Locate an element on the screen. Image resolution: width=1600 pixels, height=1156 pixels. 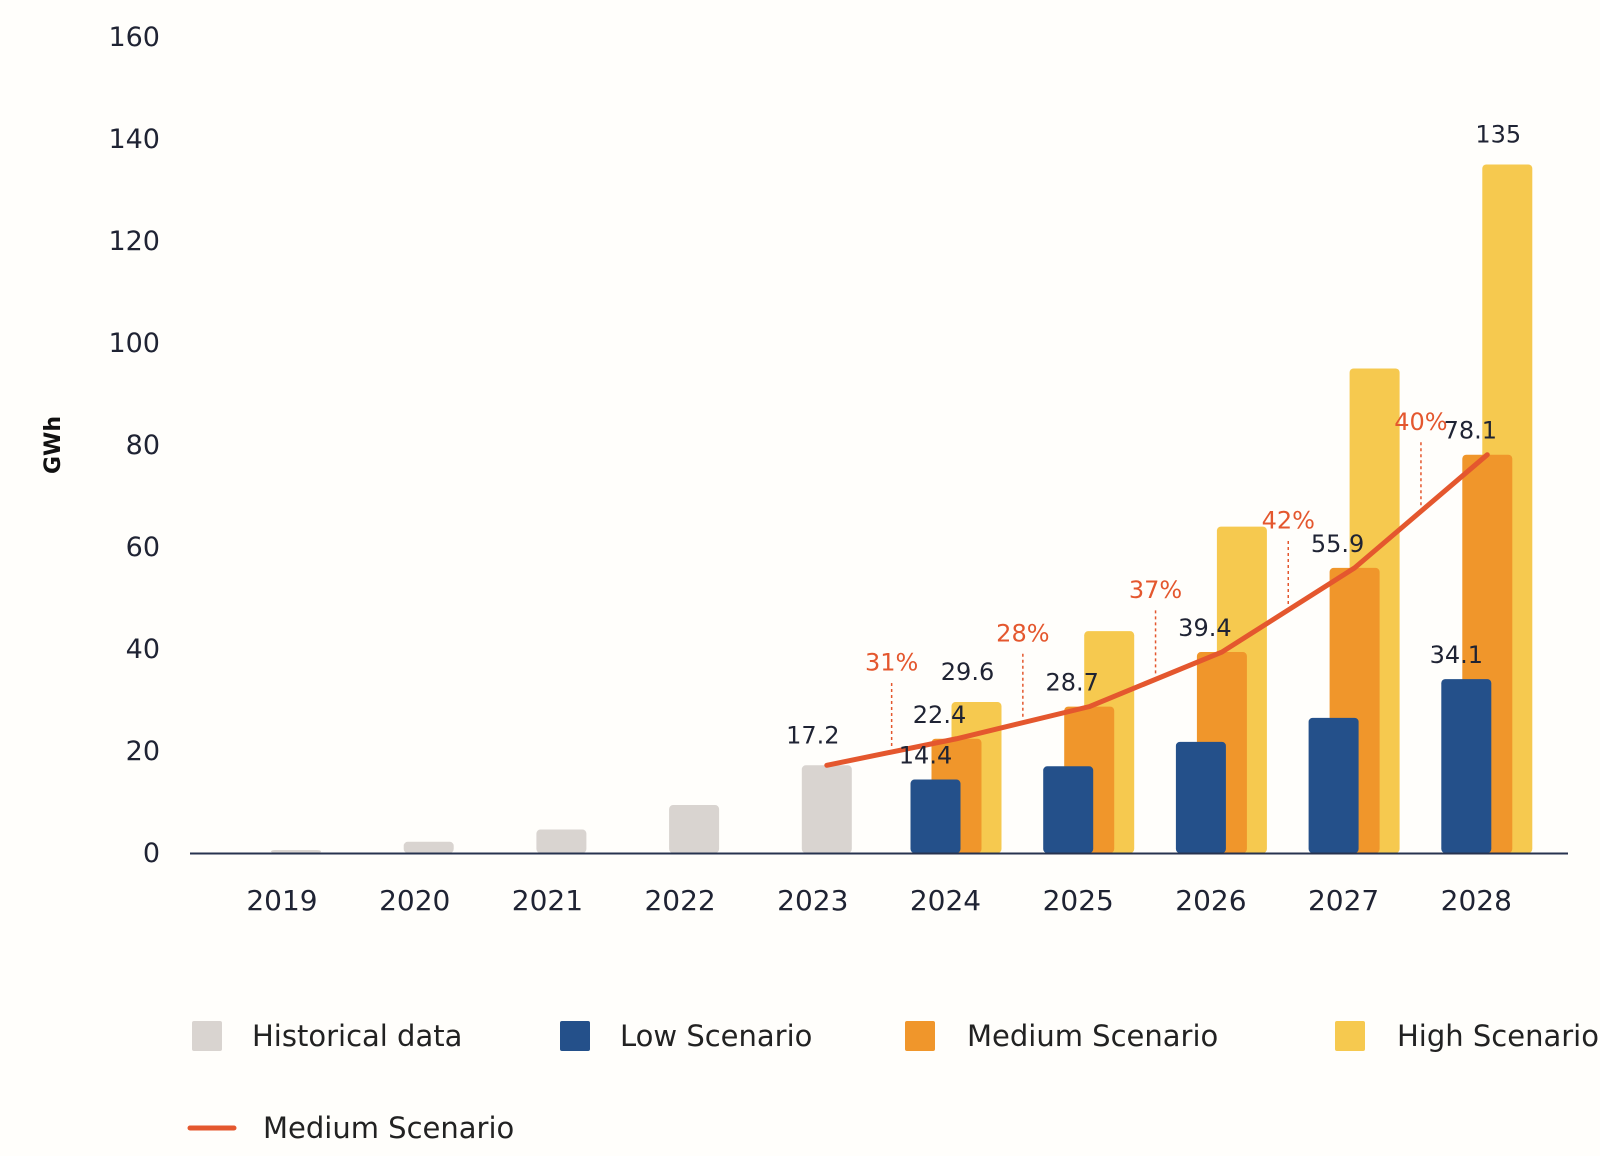
y-tick-label: 20 is located at coordinates (143, 751).